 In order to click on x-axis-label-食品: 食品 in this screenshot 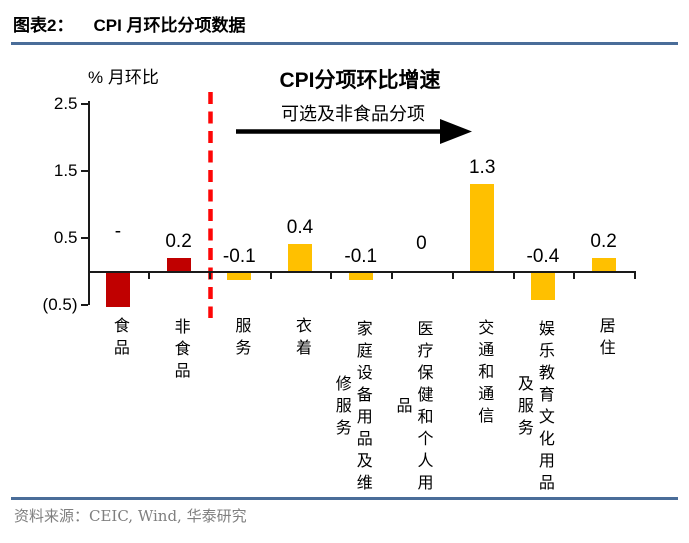, I will do `click(120, 339)`.